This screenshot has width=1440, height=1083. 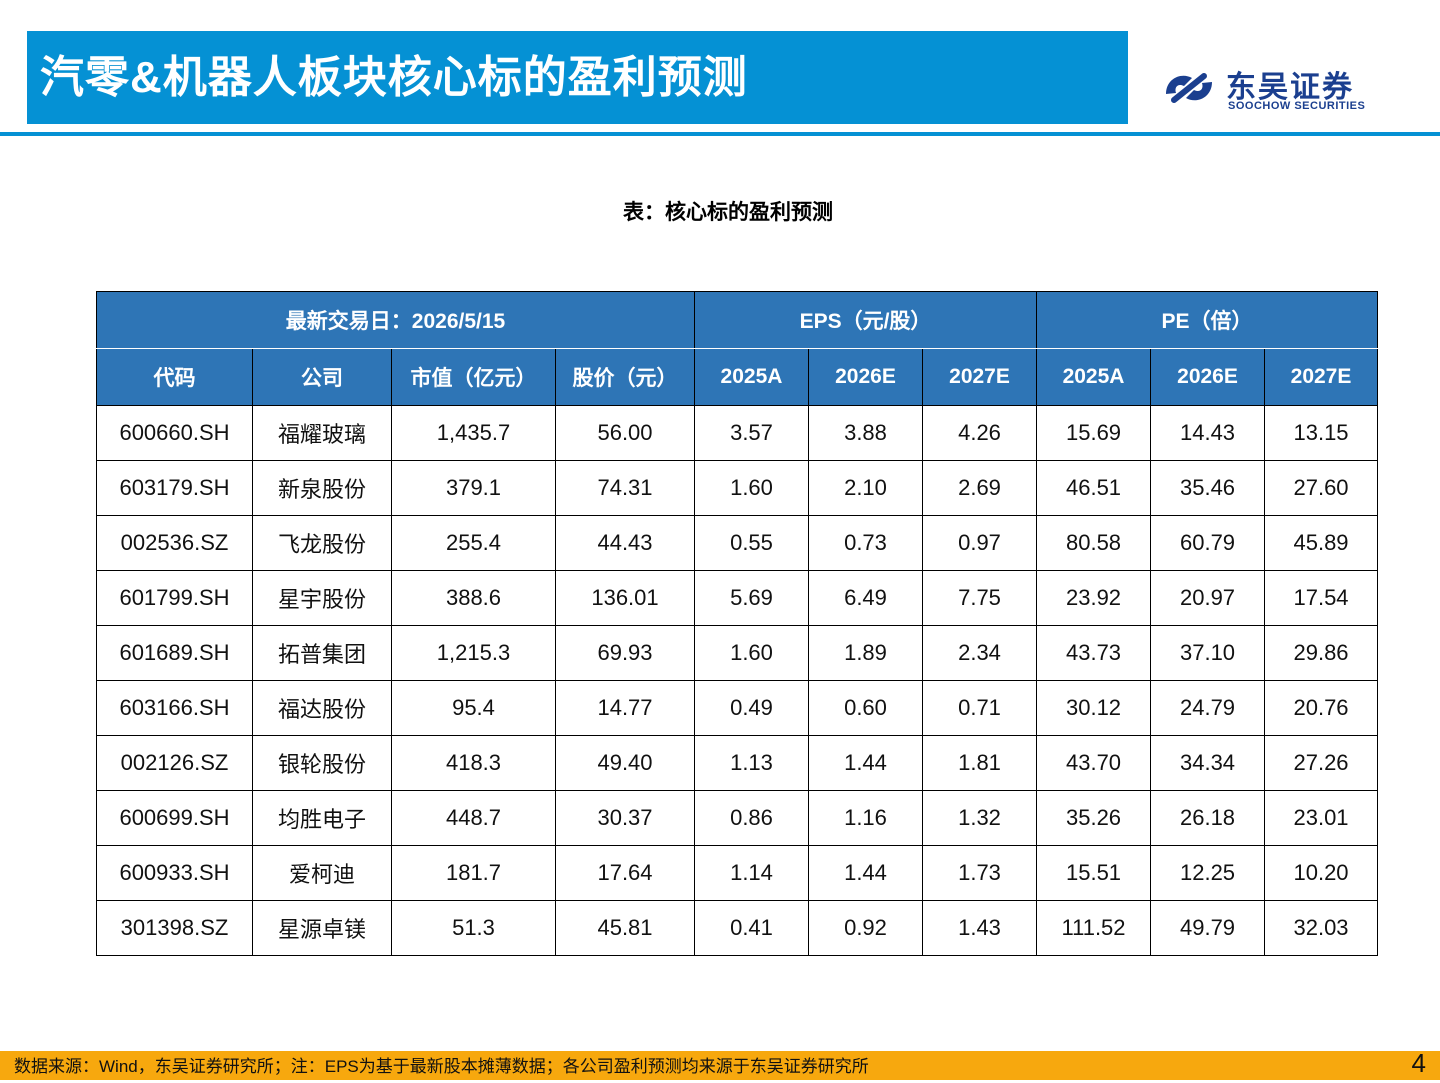 I want to click on table-cell: 24.79, so click(x=1208, y=708).